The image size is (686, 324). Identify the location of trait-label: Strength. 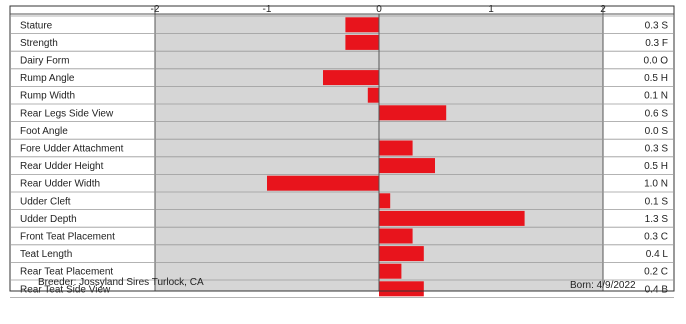
(39, 43).